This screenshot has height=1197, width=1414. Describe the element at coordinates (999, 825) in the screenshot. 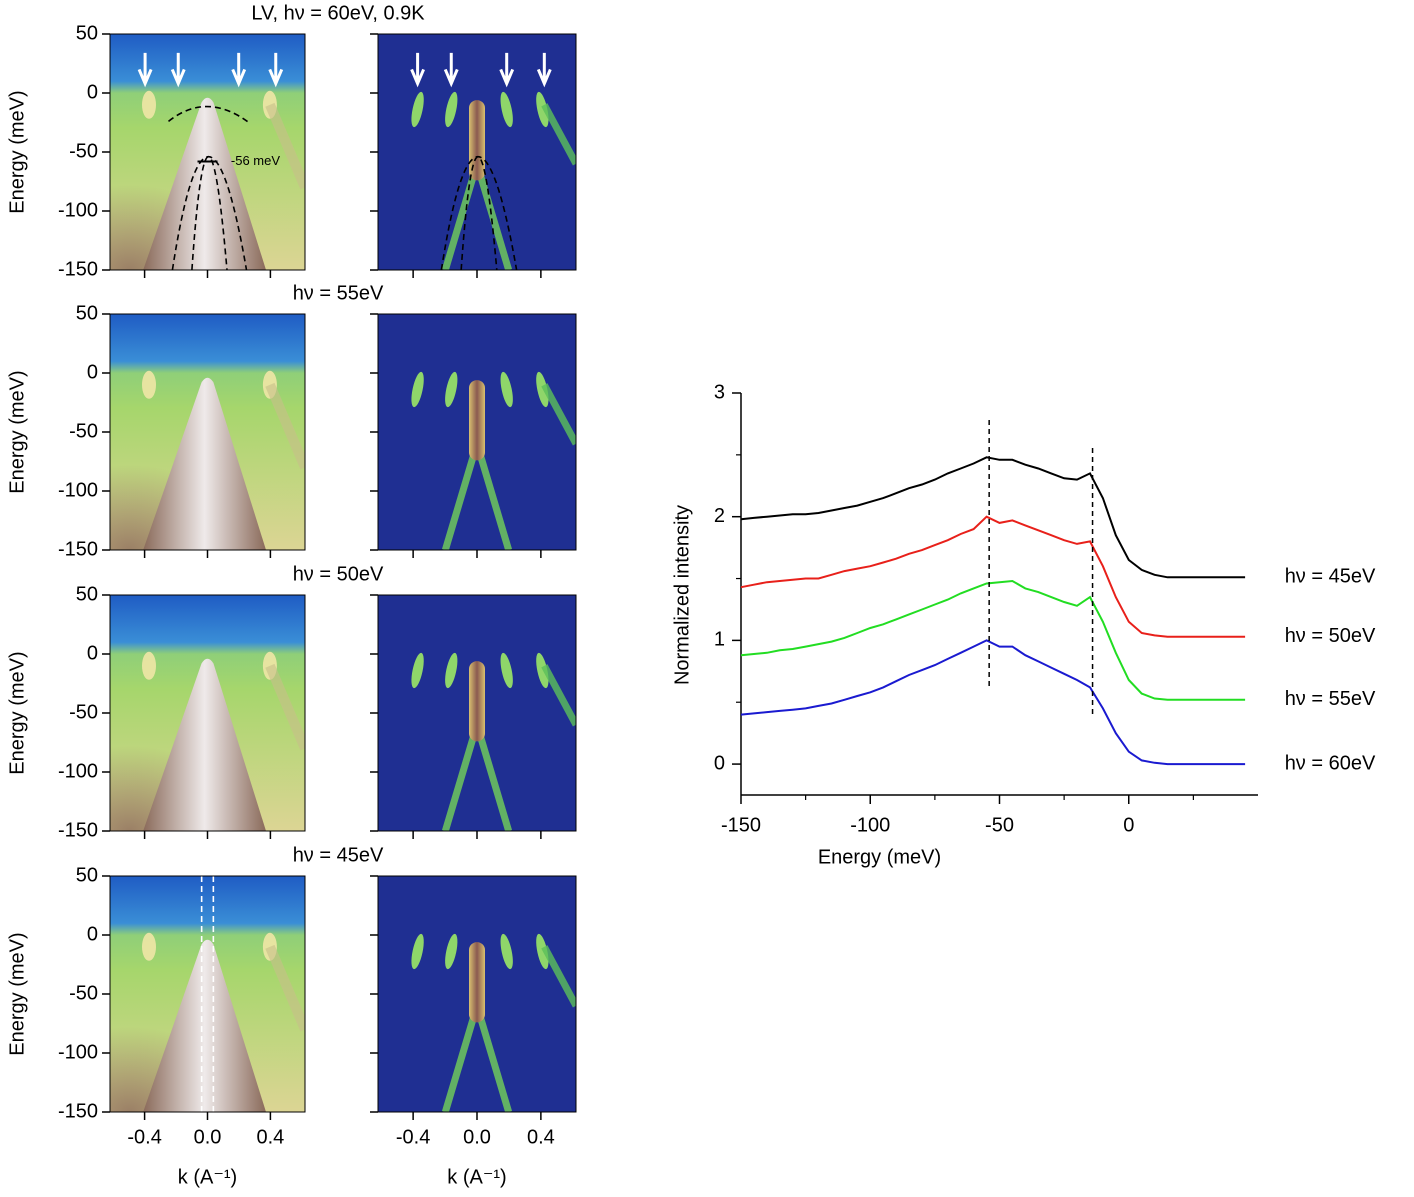

I see `x-tick-label: -50` at that location.